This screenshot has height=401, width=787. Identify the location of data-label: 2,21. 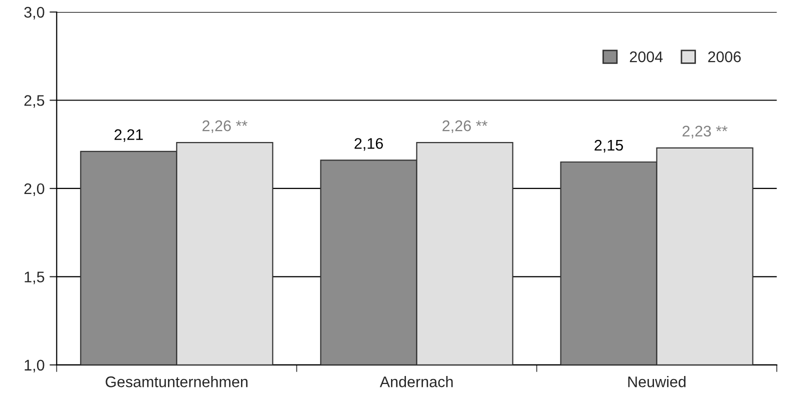
(128, 135).